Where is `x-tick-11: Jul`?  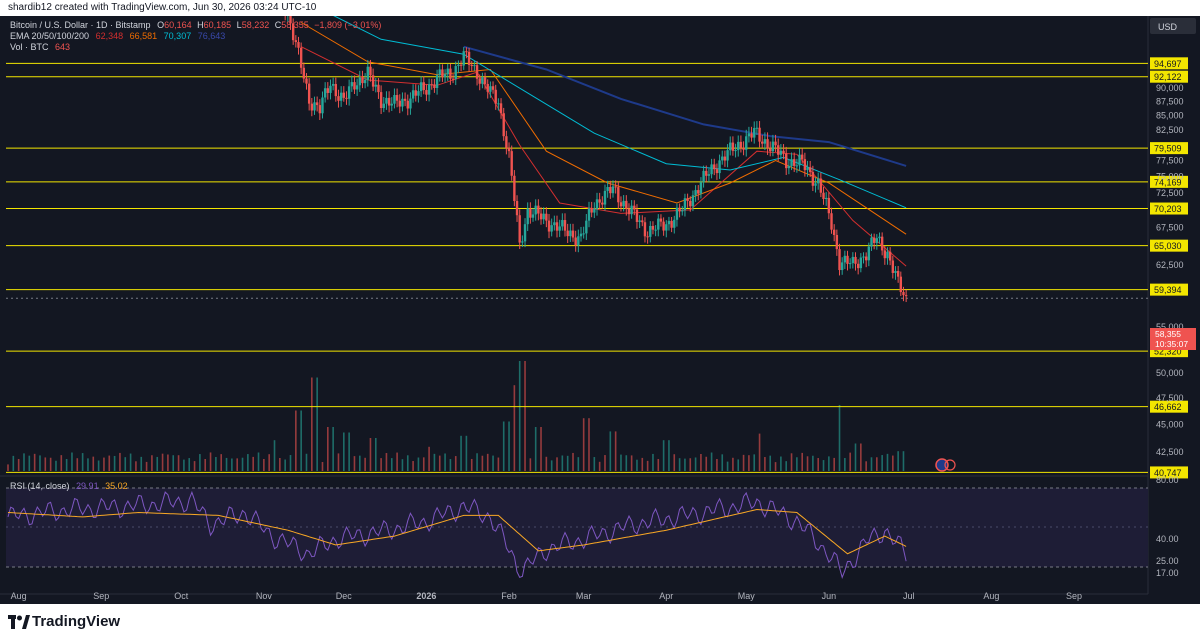 x-tick-11: Jul is located at coordinates (909, 596).